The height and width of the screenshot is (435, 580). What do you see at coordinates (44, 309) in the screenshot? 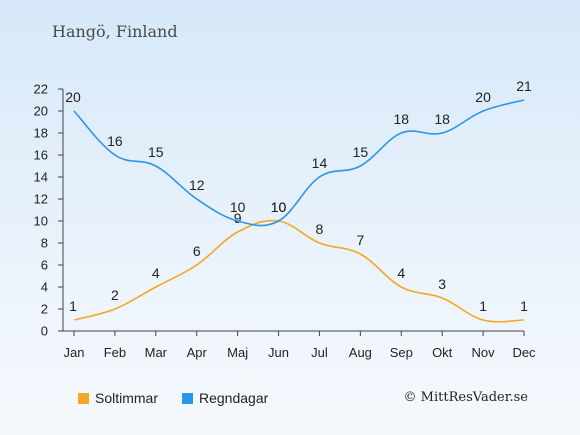
I see `y-tick-label: 2` at bounding box center [44, 309].